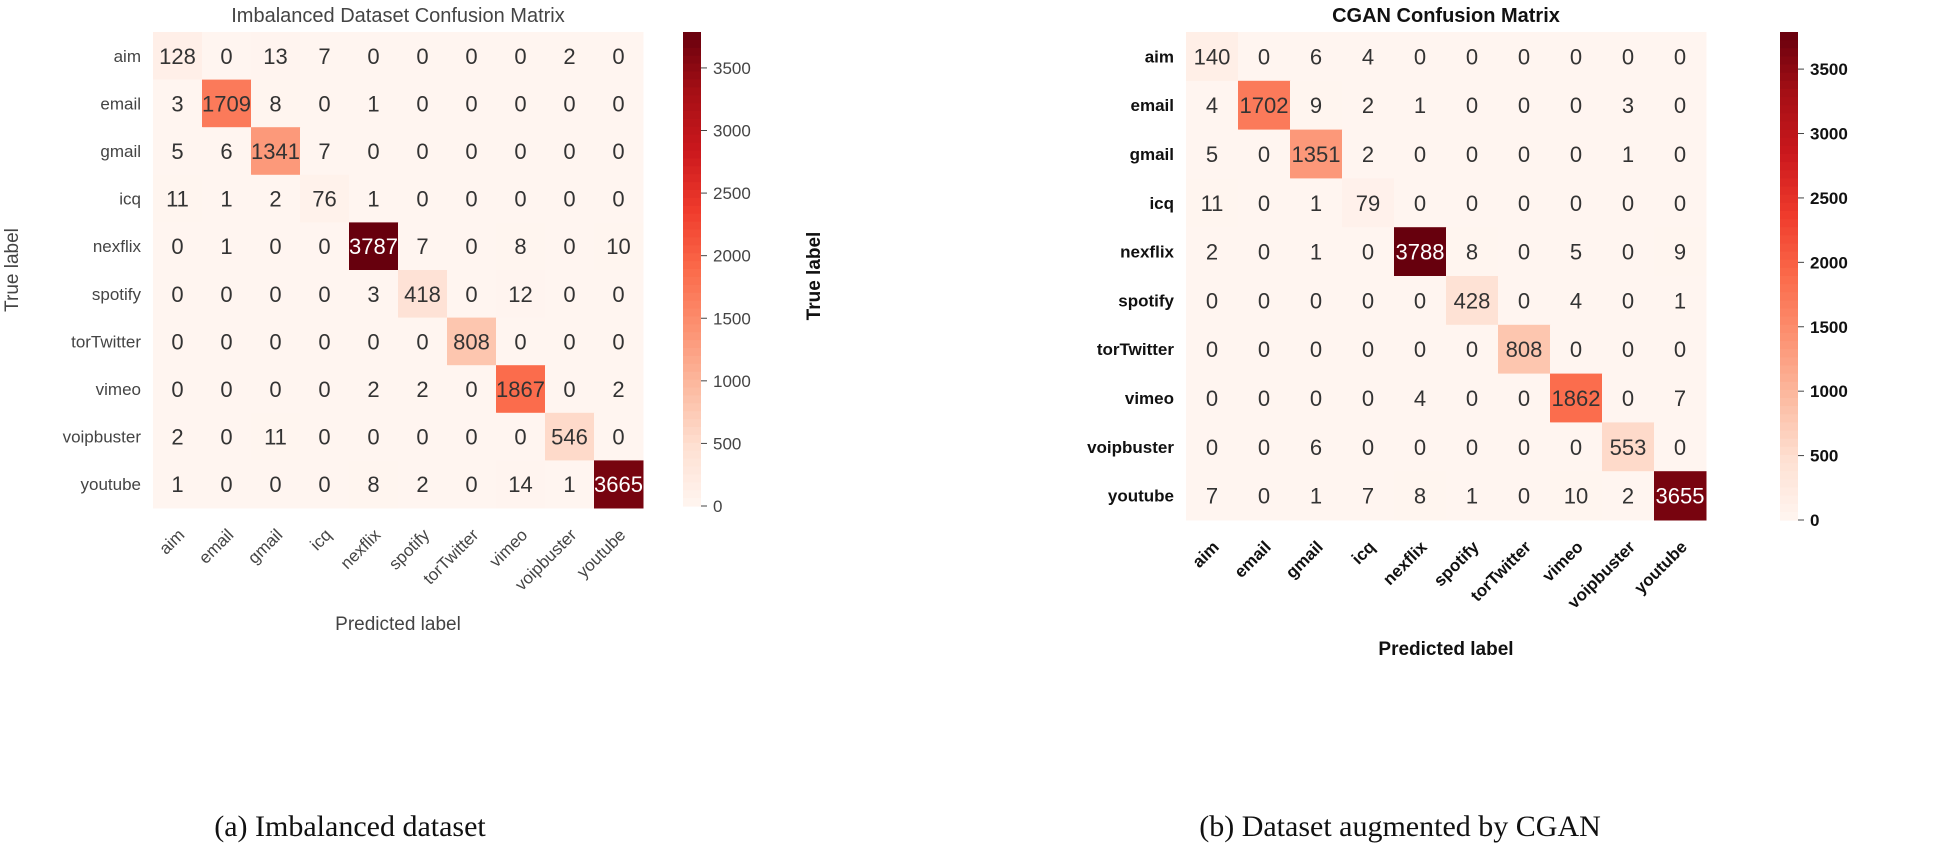 This screenshot has width=1937, height=862. What do you see at coordinates (1147, 252) in the screenshot?
I see `y-tick-label: nexflix` at bounding box center [1147, 252].